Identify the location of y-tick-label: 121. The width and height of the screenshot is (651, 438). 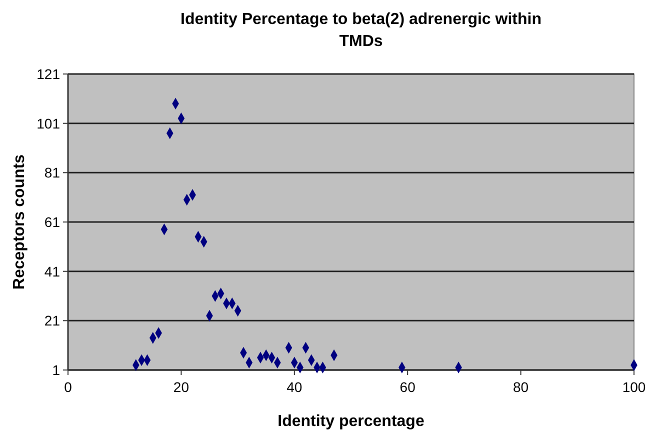
(48, 74).